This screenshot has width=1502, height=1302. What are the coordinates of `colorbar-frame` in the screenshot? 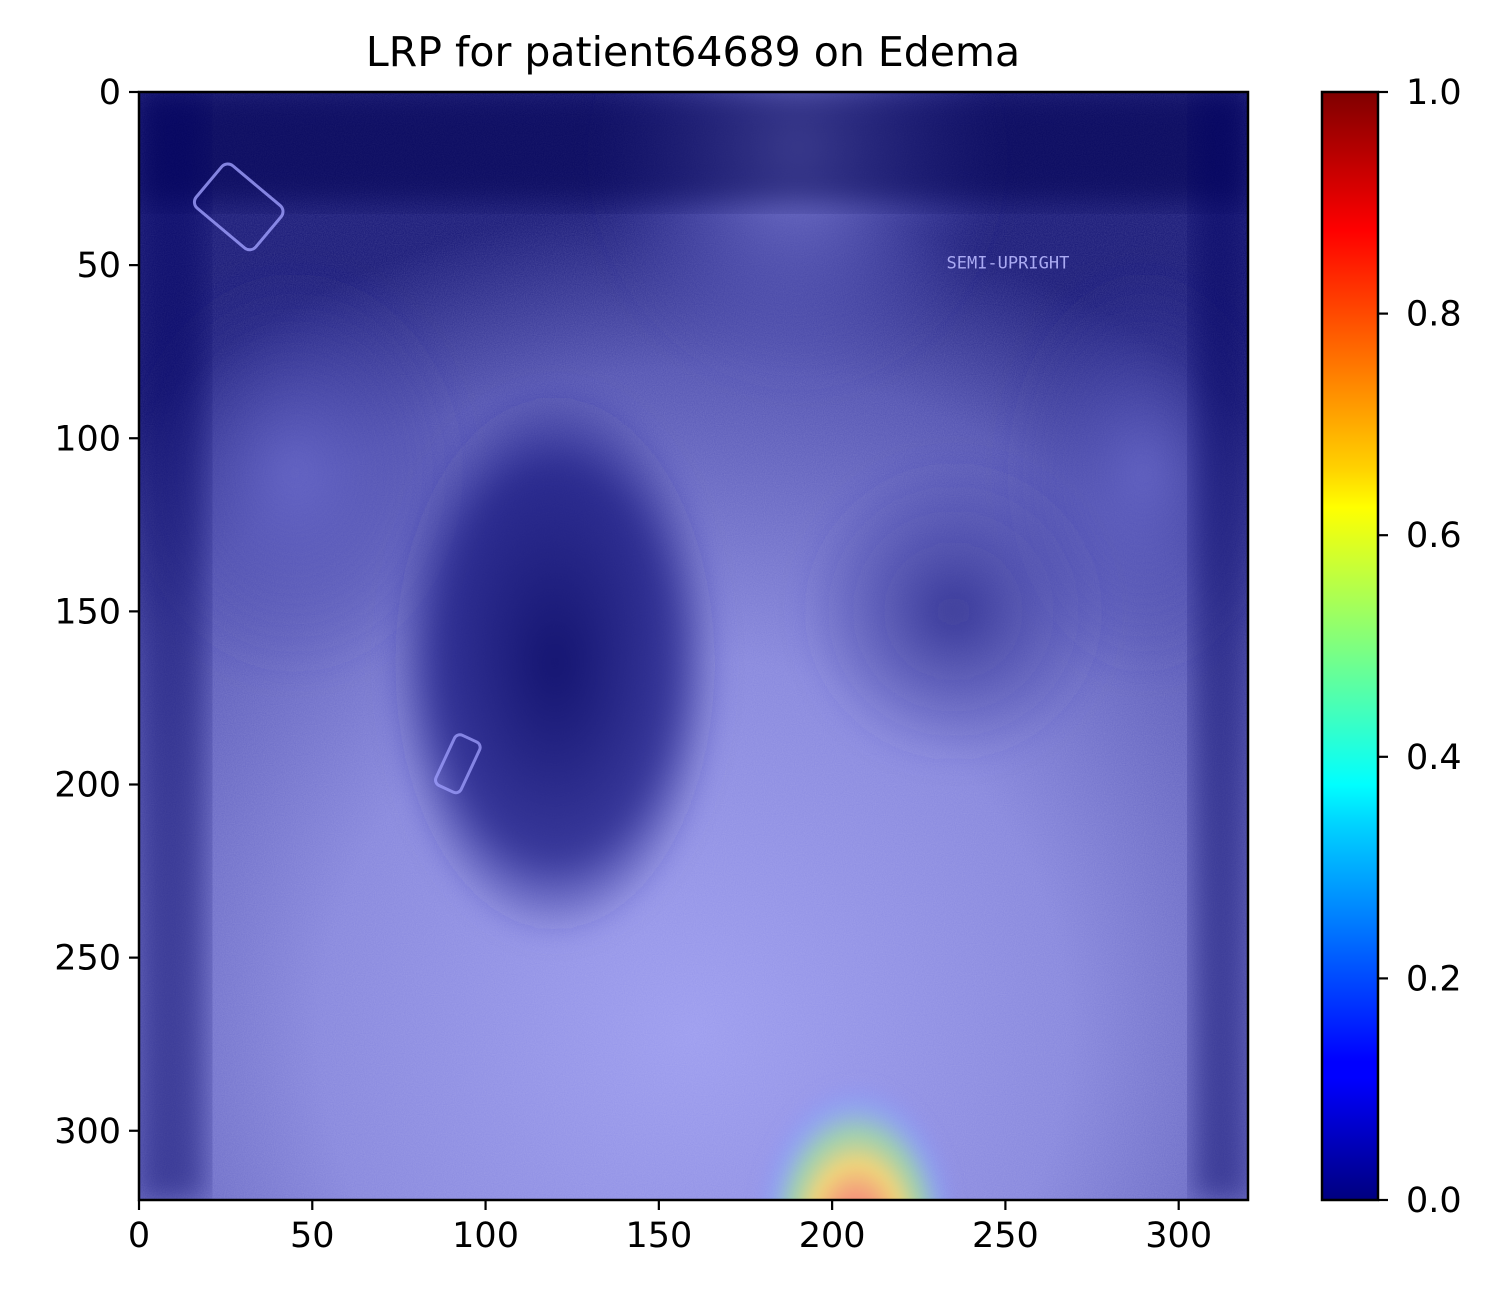 It's located at (1350, 646).